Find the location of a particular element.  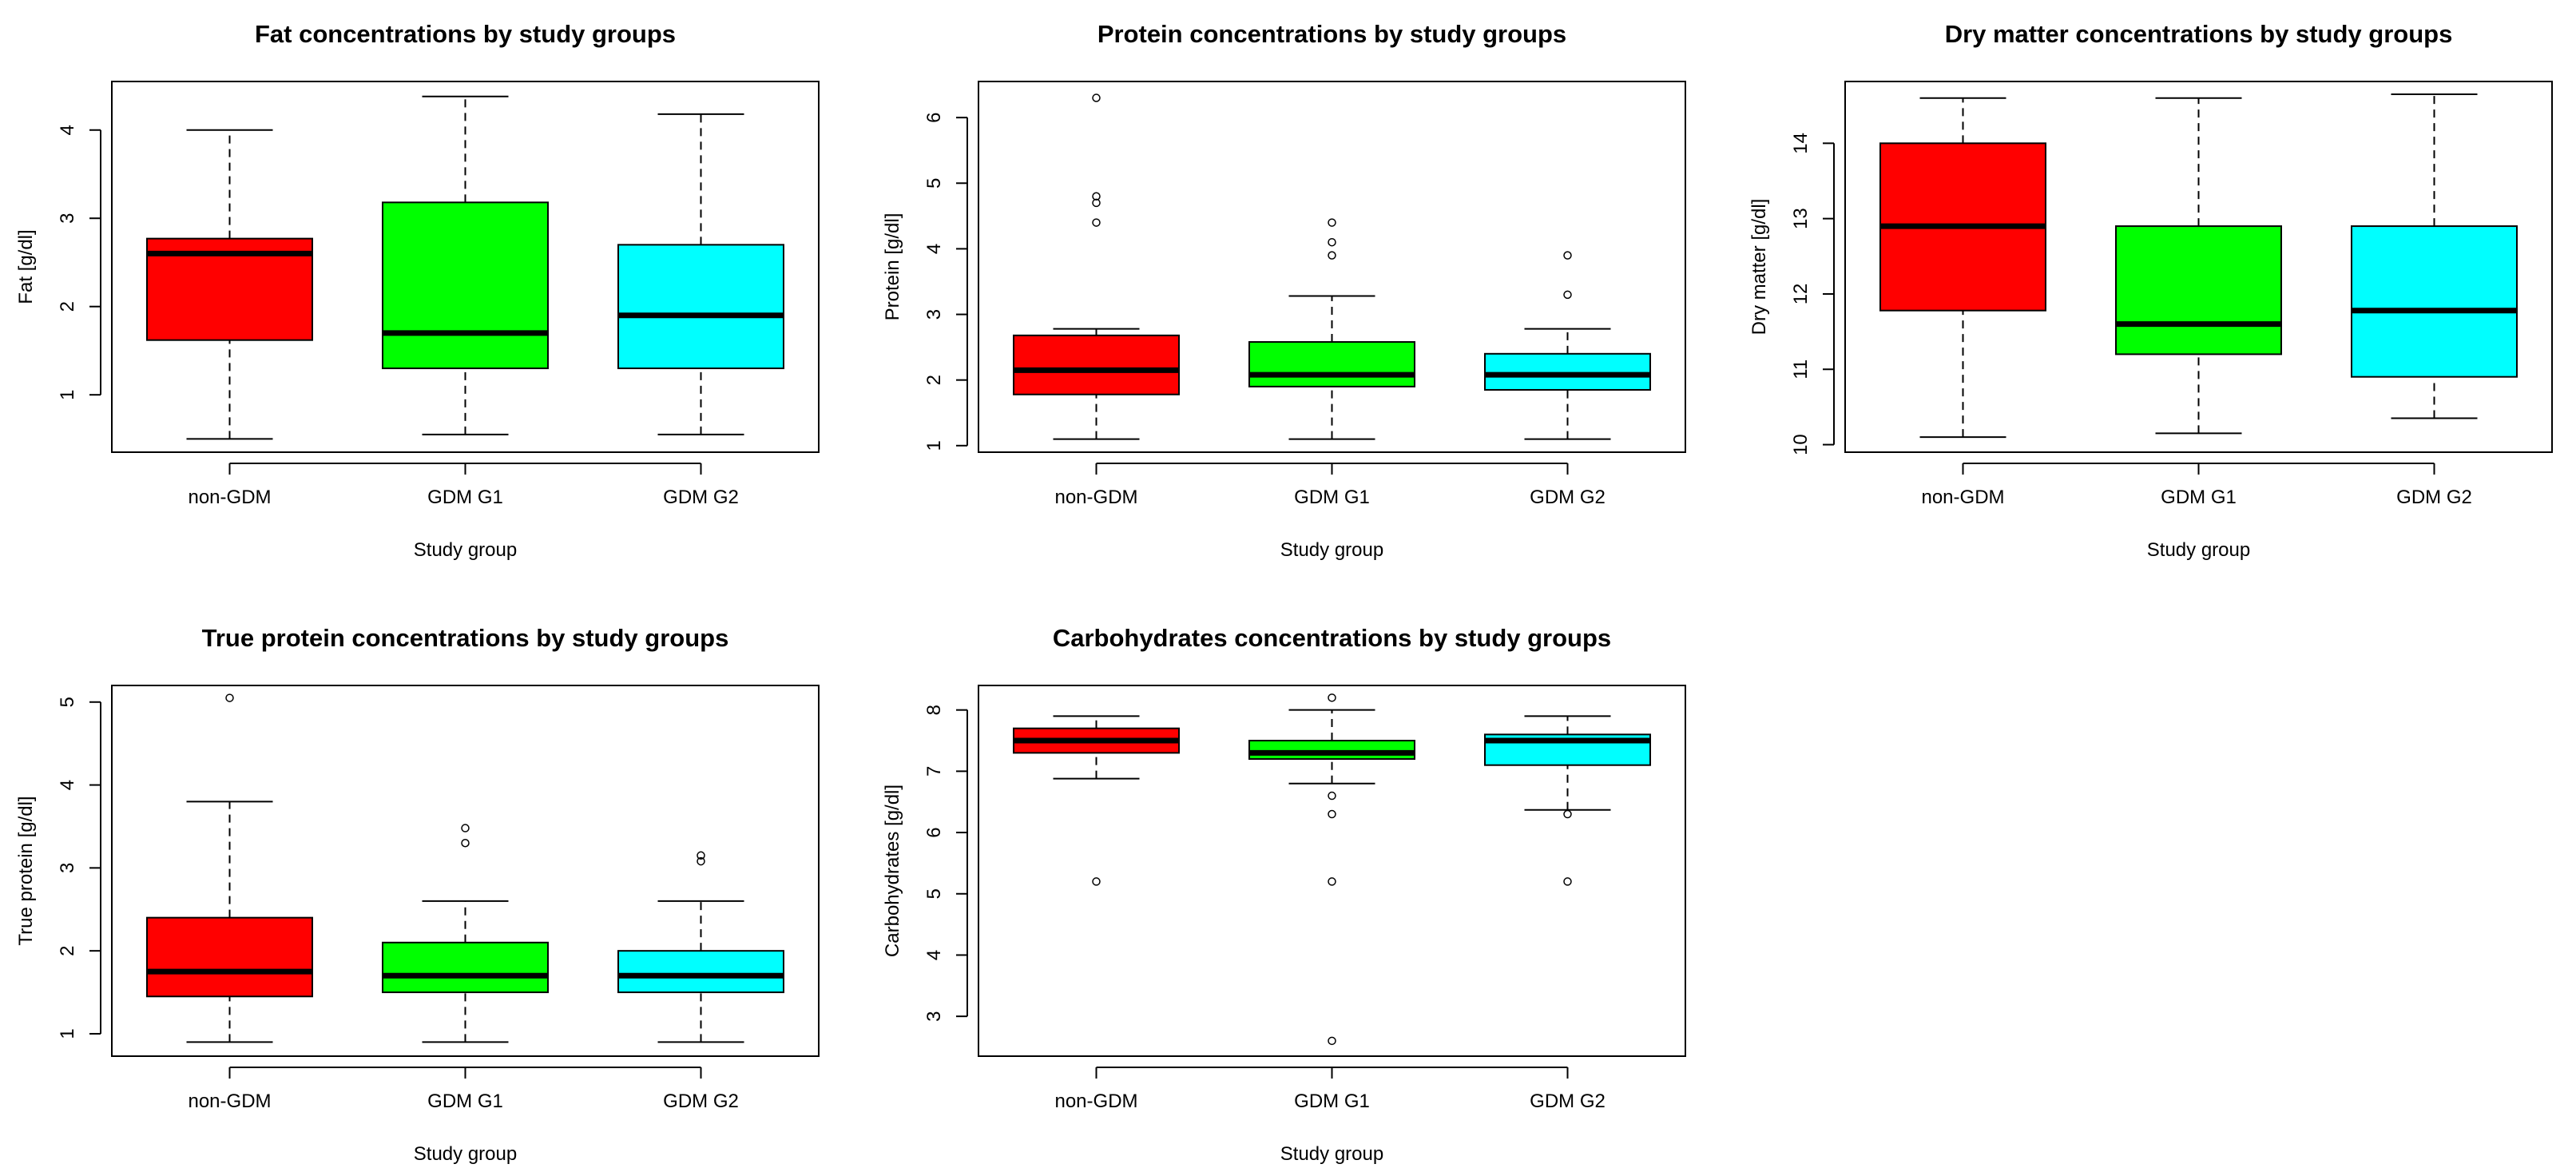

y-tick-label: 7 is located at coordinates (934, 771).